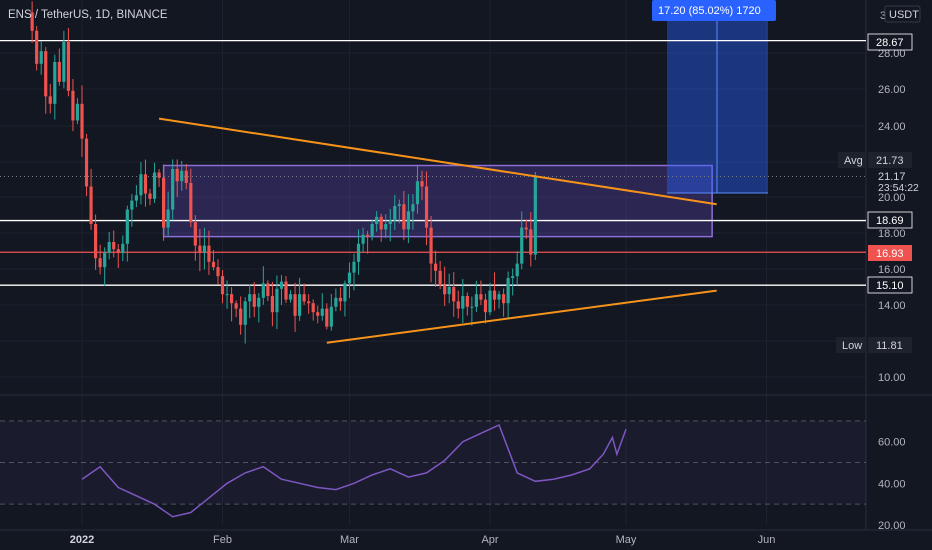 This screenshot has height=550, width=932. What do you see at coordinates (890, 254) in the screenshot?
I see `level-red-value: 16.93` at bounding box center [890, 254].